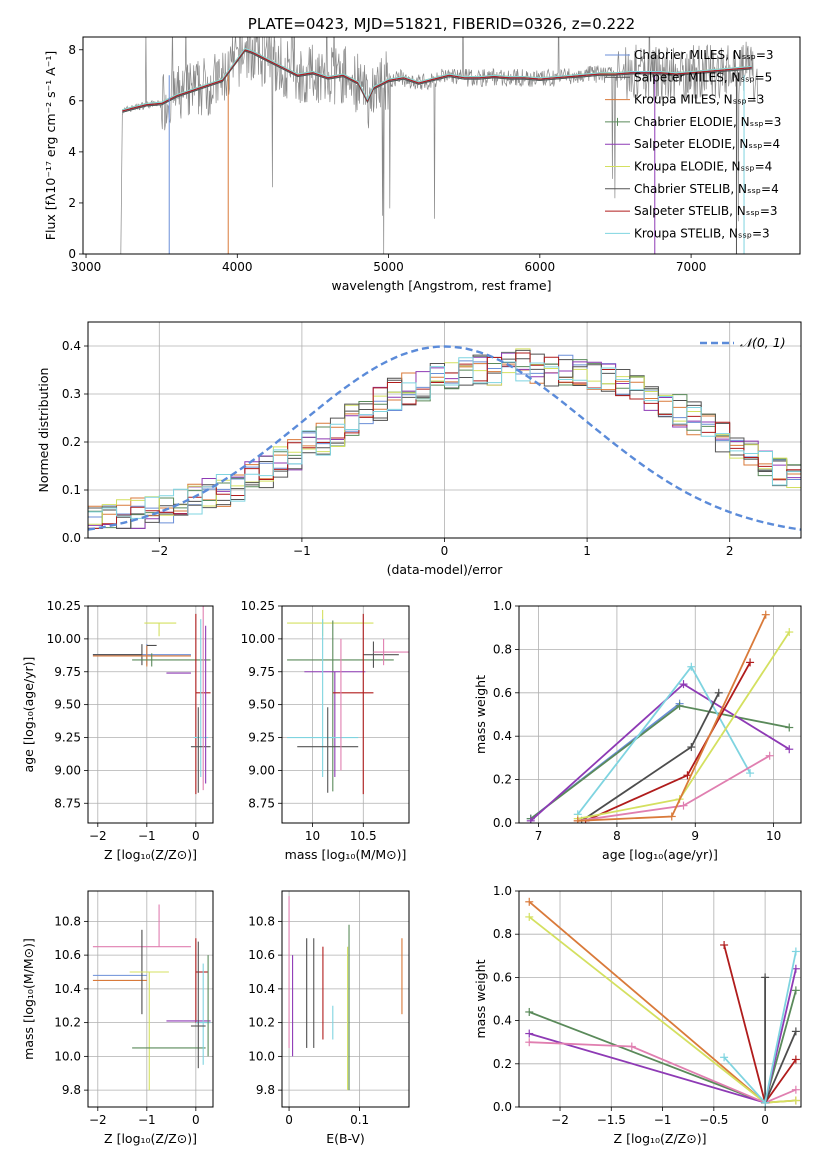 This screenshot has width=819, height=1170. What do you see at coordinates (150, 1138) in the screenshot?
I see `mass_vs_Z-xlabel: Z [log₁₀(Z/Z⊙)]` at bounding box center [150, 1138].